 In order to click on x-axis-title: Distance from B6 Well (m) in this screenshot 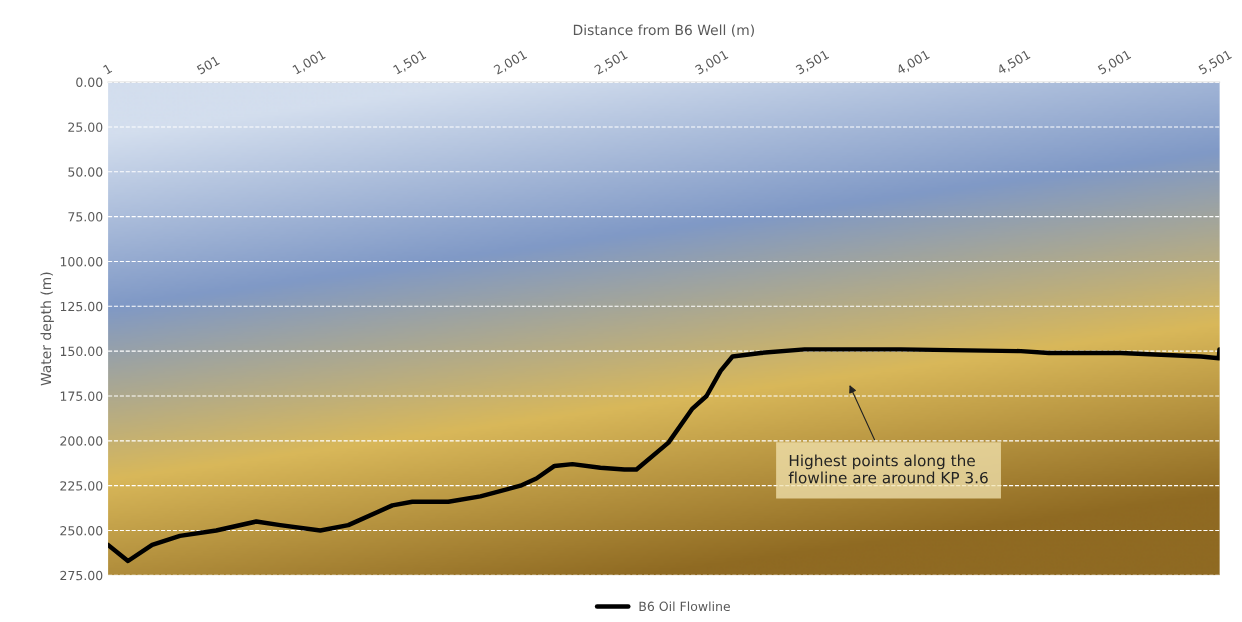, I will do `click(663, 30)`.